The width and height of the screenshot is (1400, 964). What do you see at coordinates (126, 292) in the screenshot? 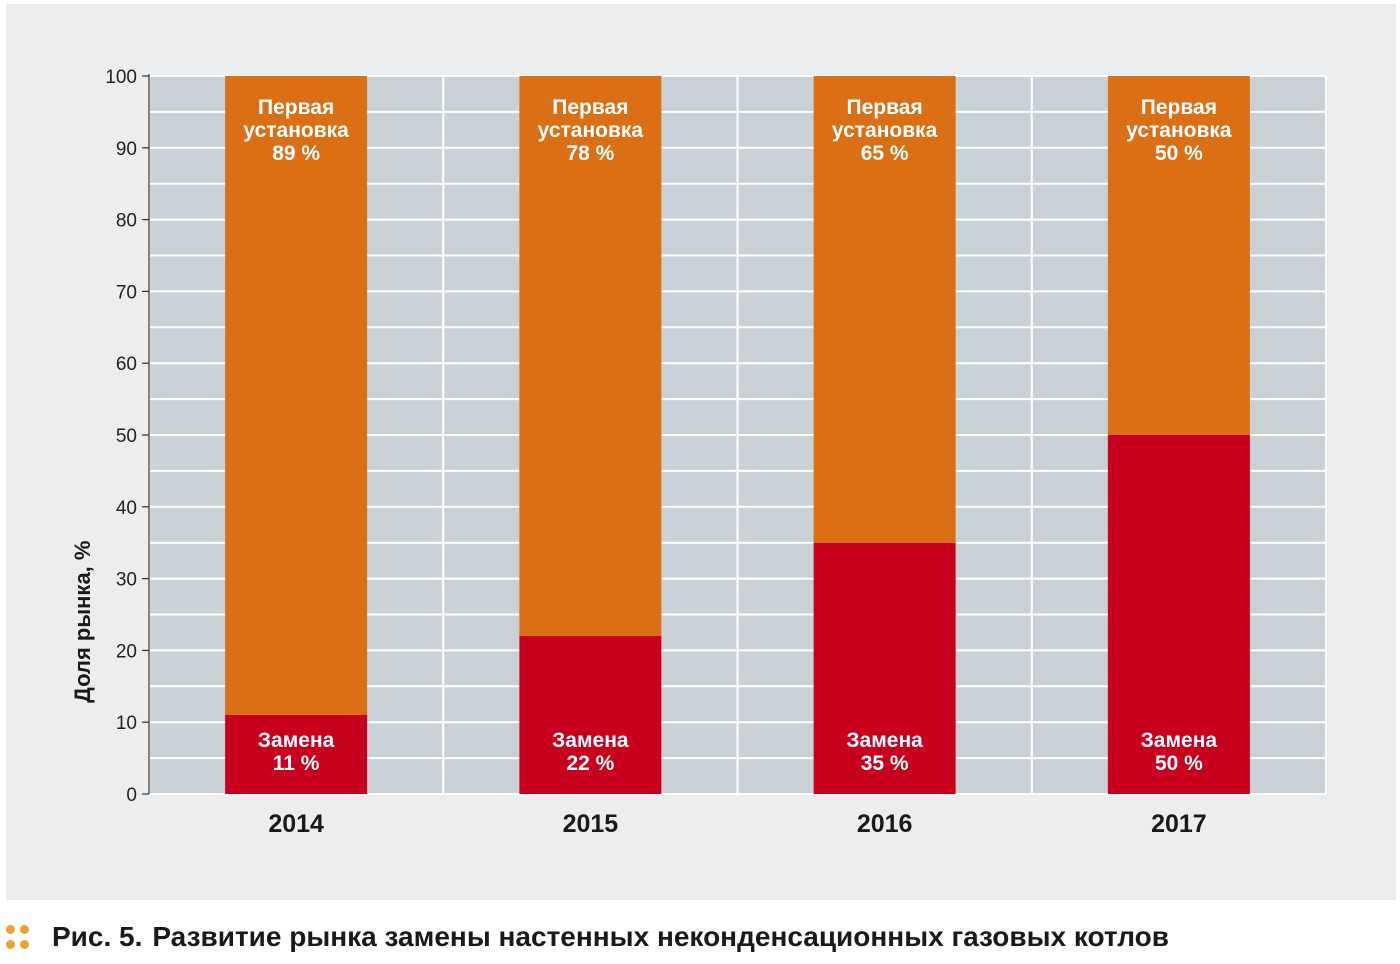
I see `y-tick-label: 70` at bounding box center [126, 292].